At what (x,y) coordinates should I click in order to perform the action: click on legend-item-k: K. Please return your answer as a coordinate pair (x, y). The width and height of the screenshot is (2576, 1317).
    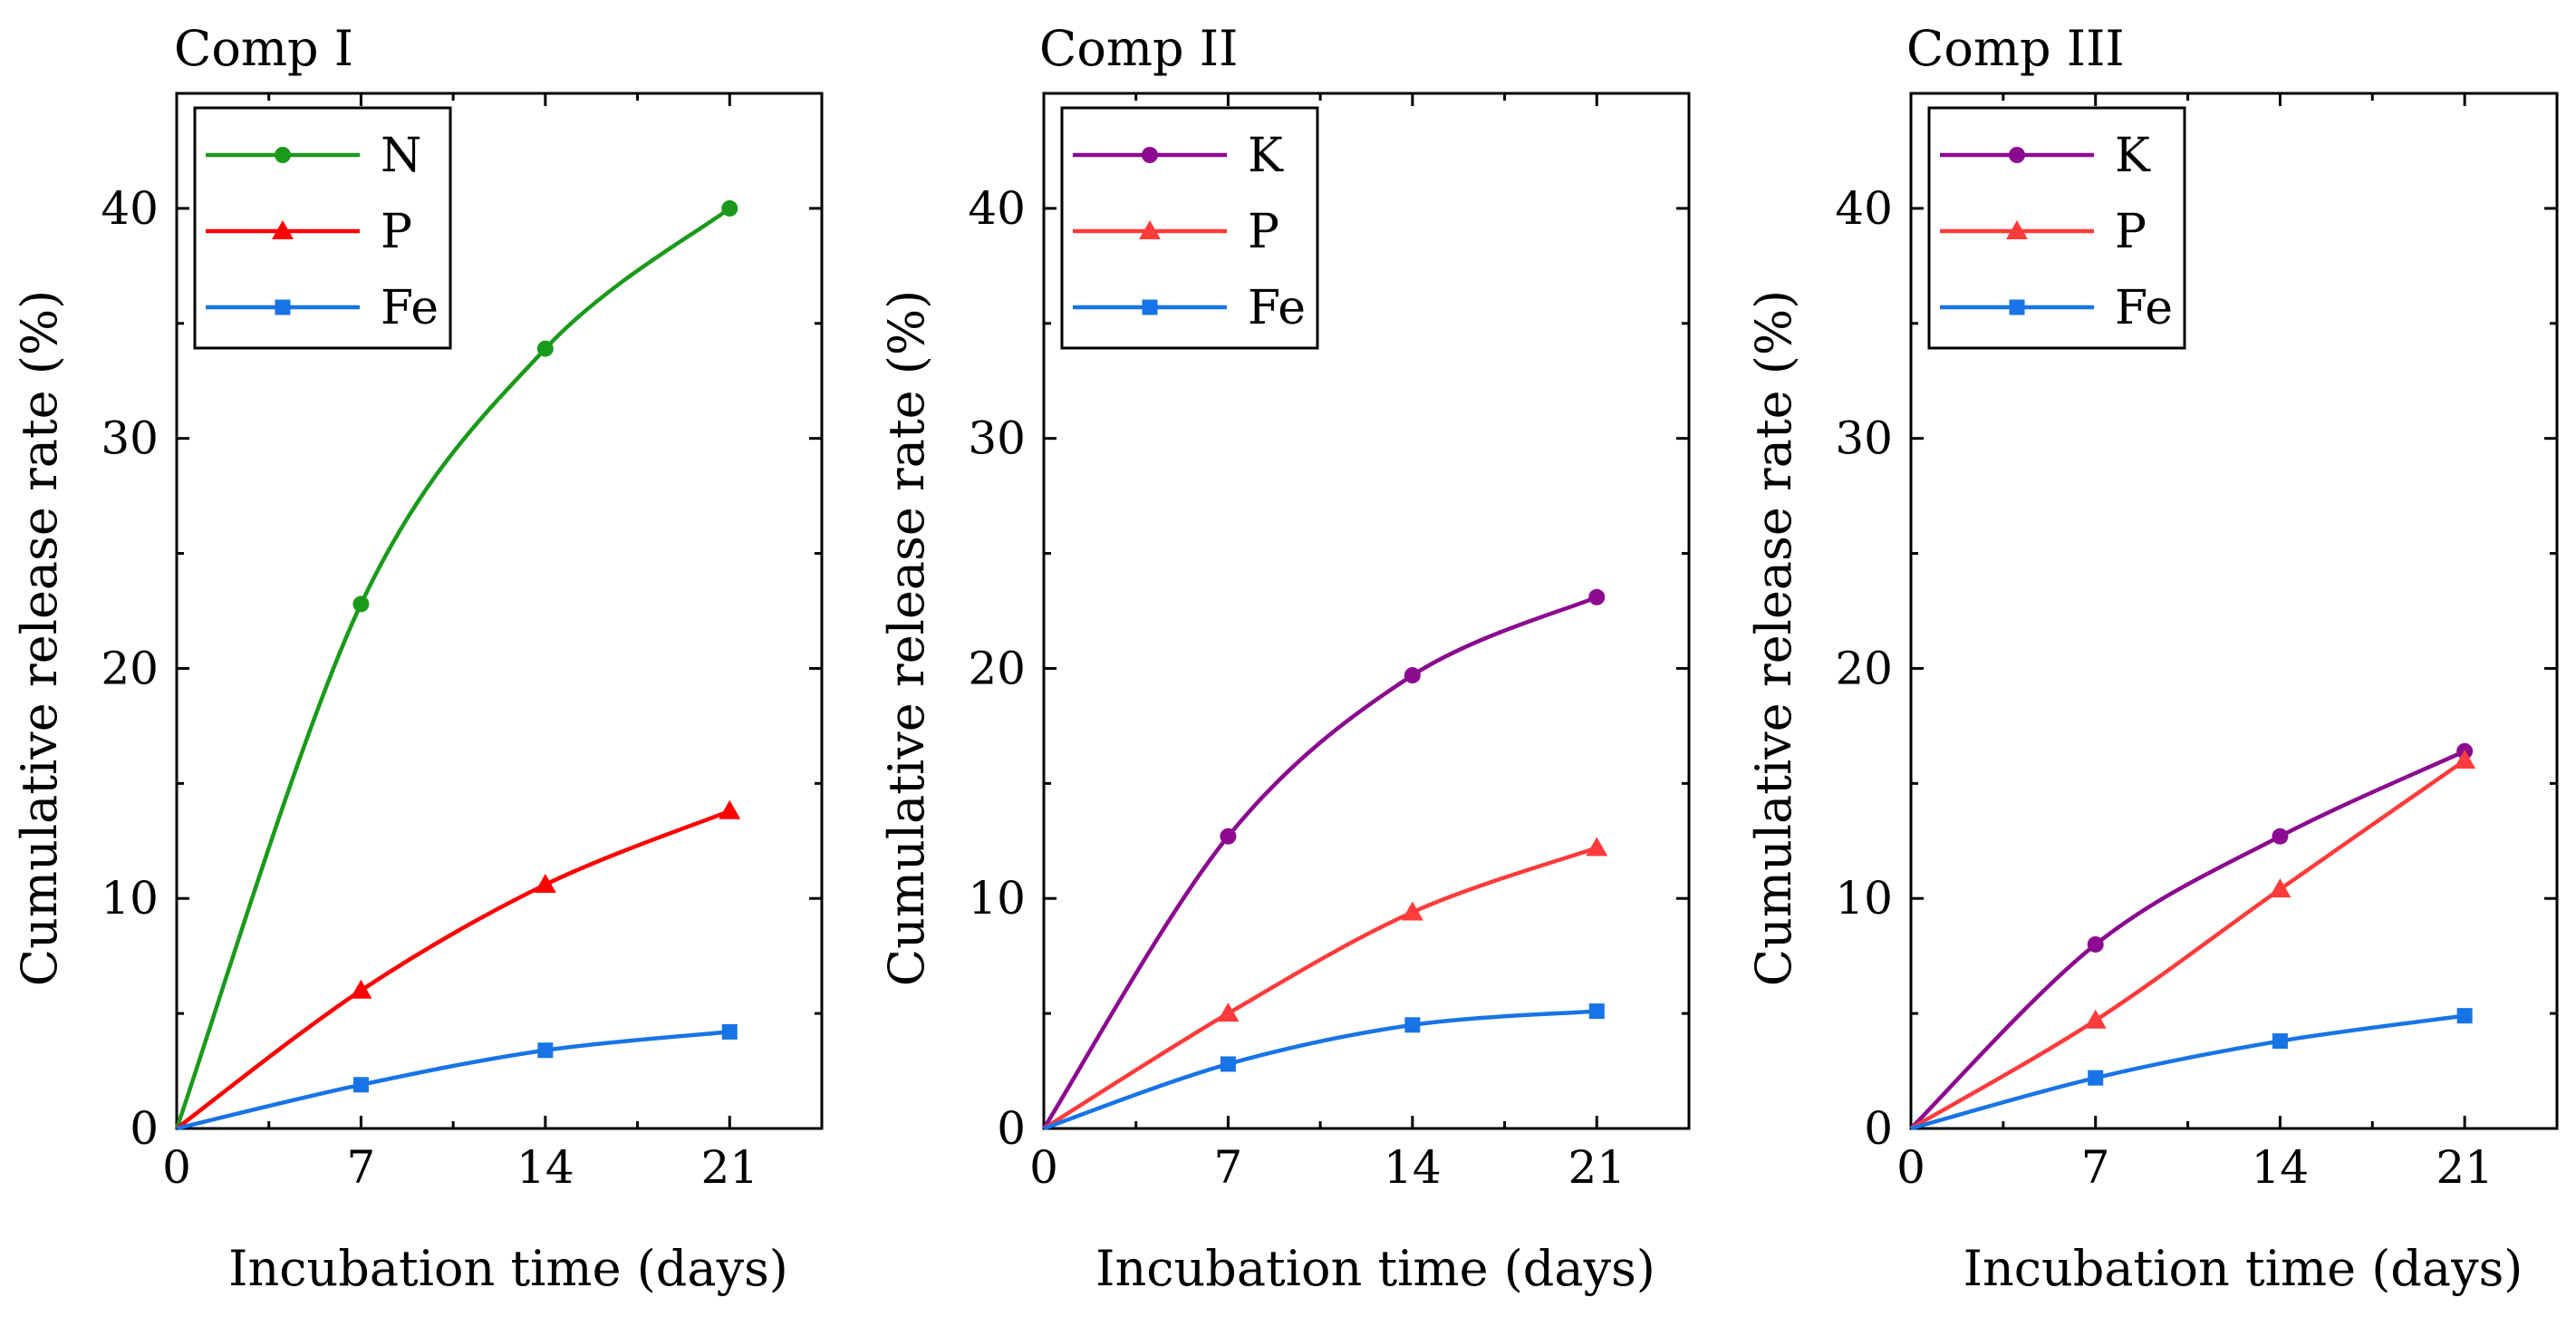
    Looking at the image, I should click on (1178, 156).